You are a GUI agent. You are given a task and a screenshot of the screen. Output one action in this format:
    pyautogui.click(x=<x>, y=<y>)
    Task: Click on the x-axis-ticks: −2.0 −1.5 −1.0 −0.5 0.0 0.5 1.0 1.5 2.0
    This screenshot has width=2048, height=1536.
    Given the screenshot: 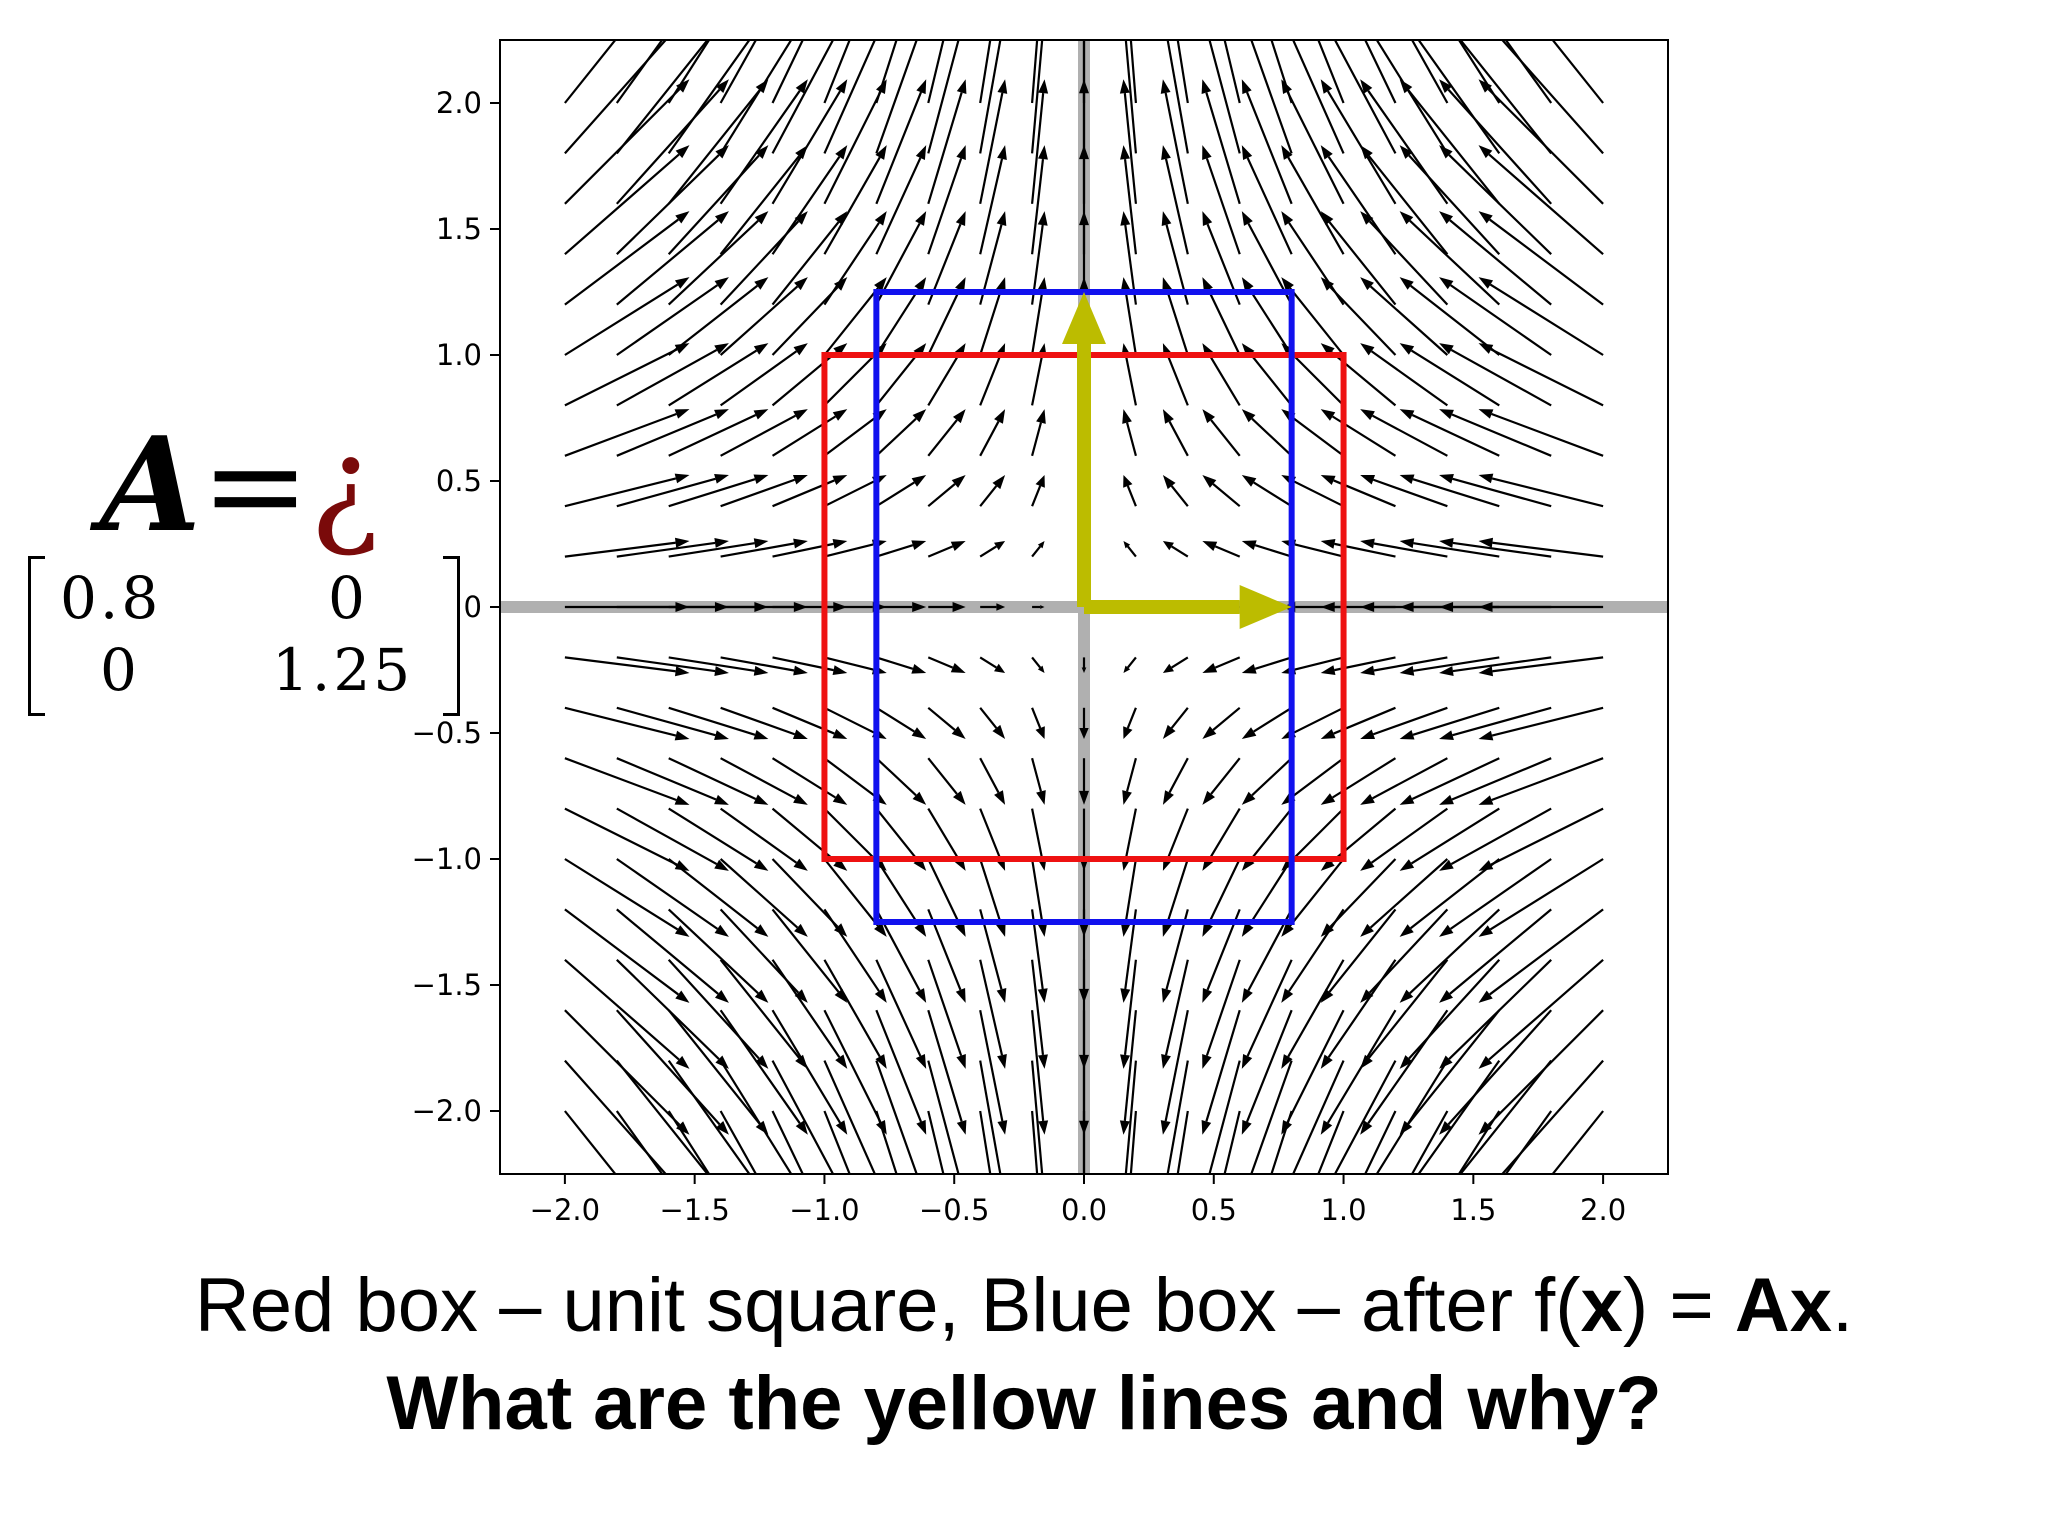 What is the action you would take?
    pyautogui.click(x=1078, y=1200)
    